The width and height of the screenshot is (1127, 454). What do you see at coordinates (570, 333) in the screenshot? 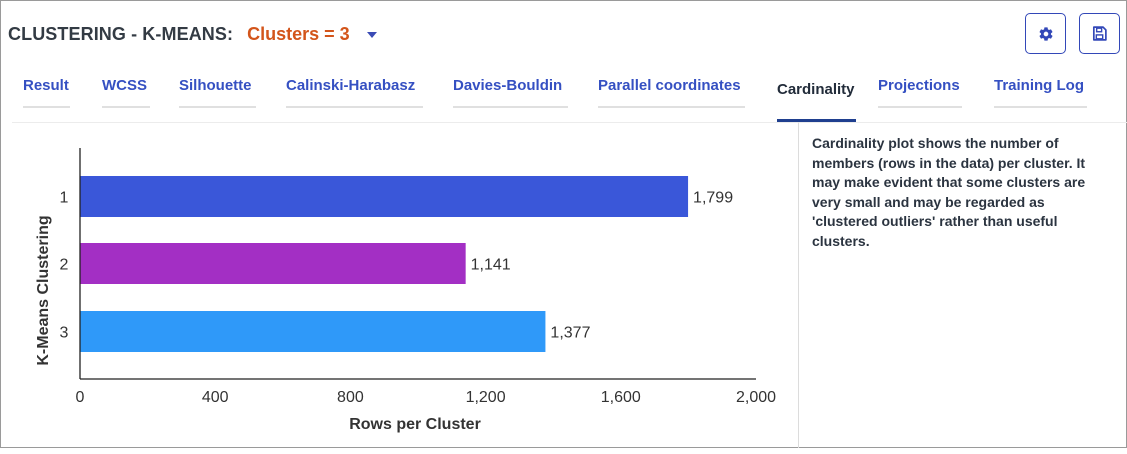
I see `bar-value-label: 1,377` at bounding box center [570, 333].